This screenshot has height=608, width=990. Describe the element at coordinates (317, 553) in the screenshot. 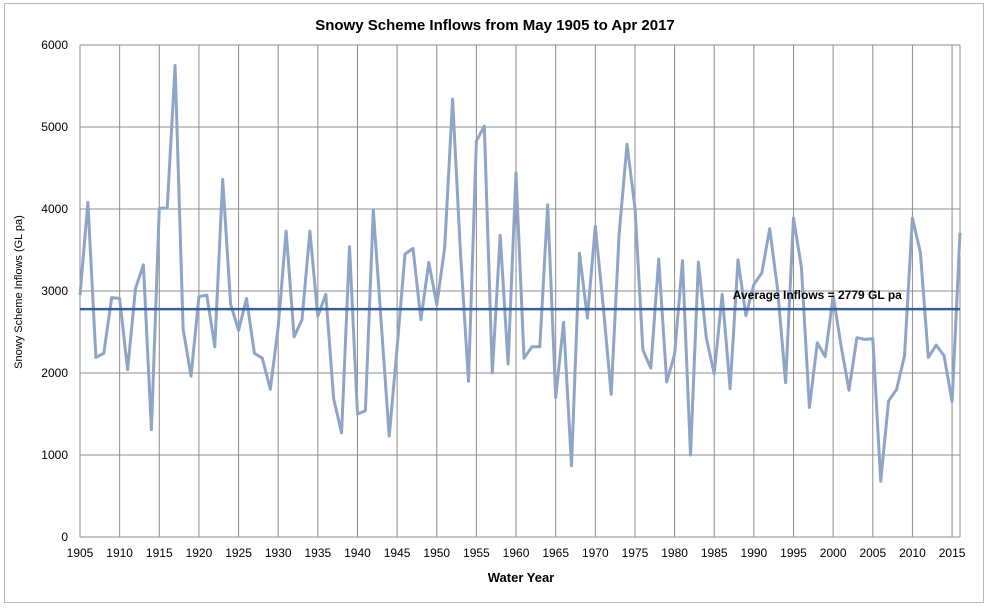

I see `x-tick-label: 1935` at that location.